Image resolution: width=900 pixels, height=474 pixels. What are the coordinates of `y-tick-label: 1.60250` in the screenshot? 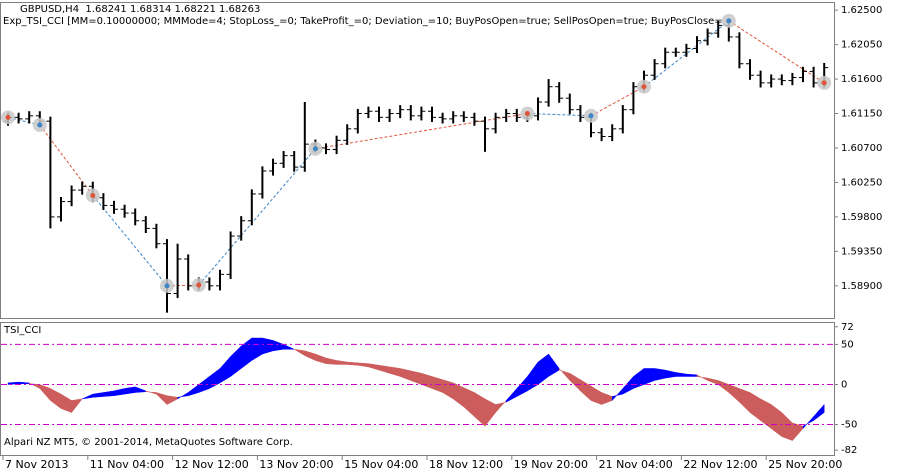 It's located at (861, 182).